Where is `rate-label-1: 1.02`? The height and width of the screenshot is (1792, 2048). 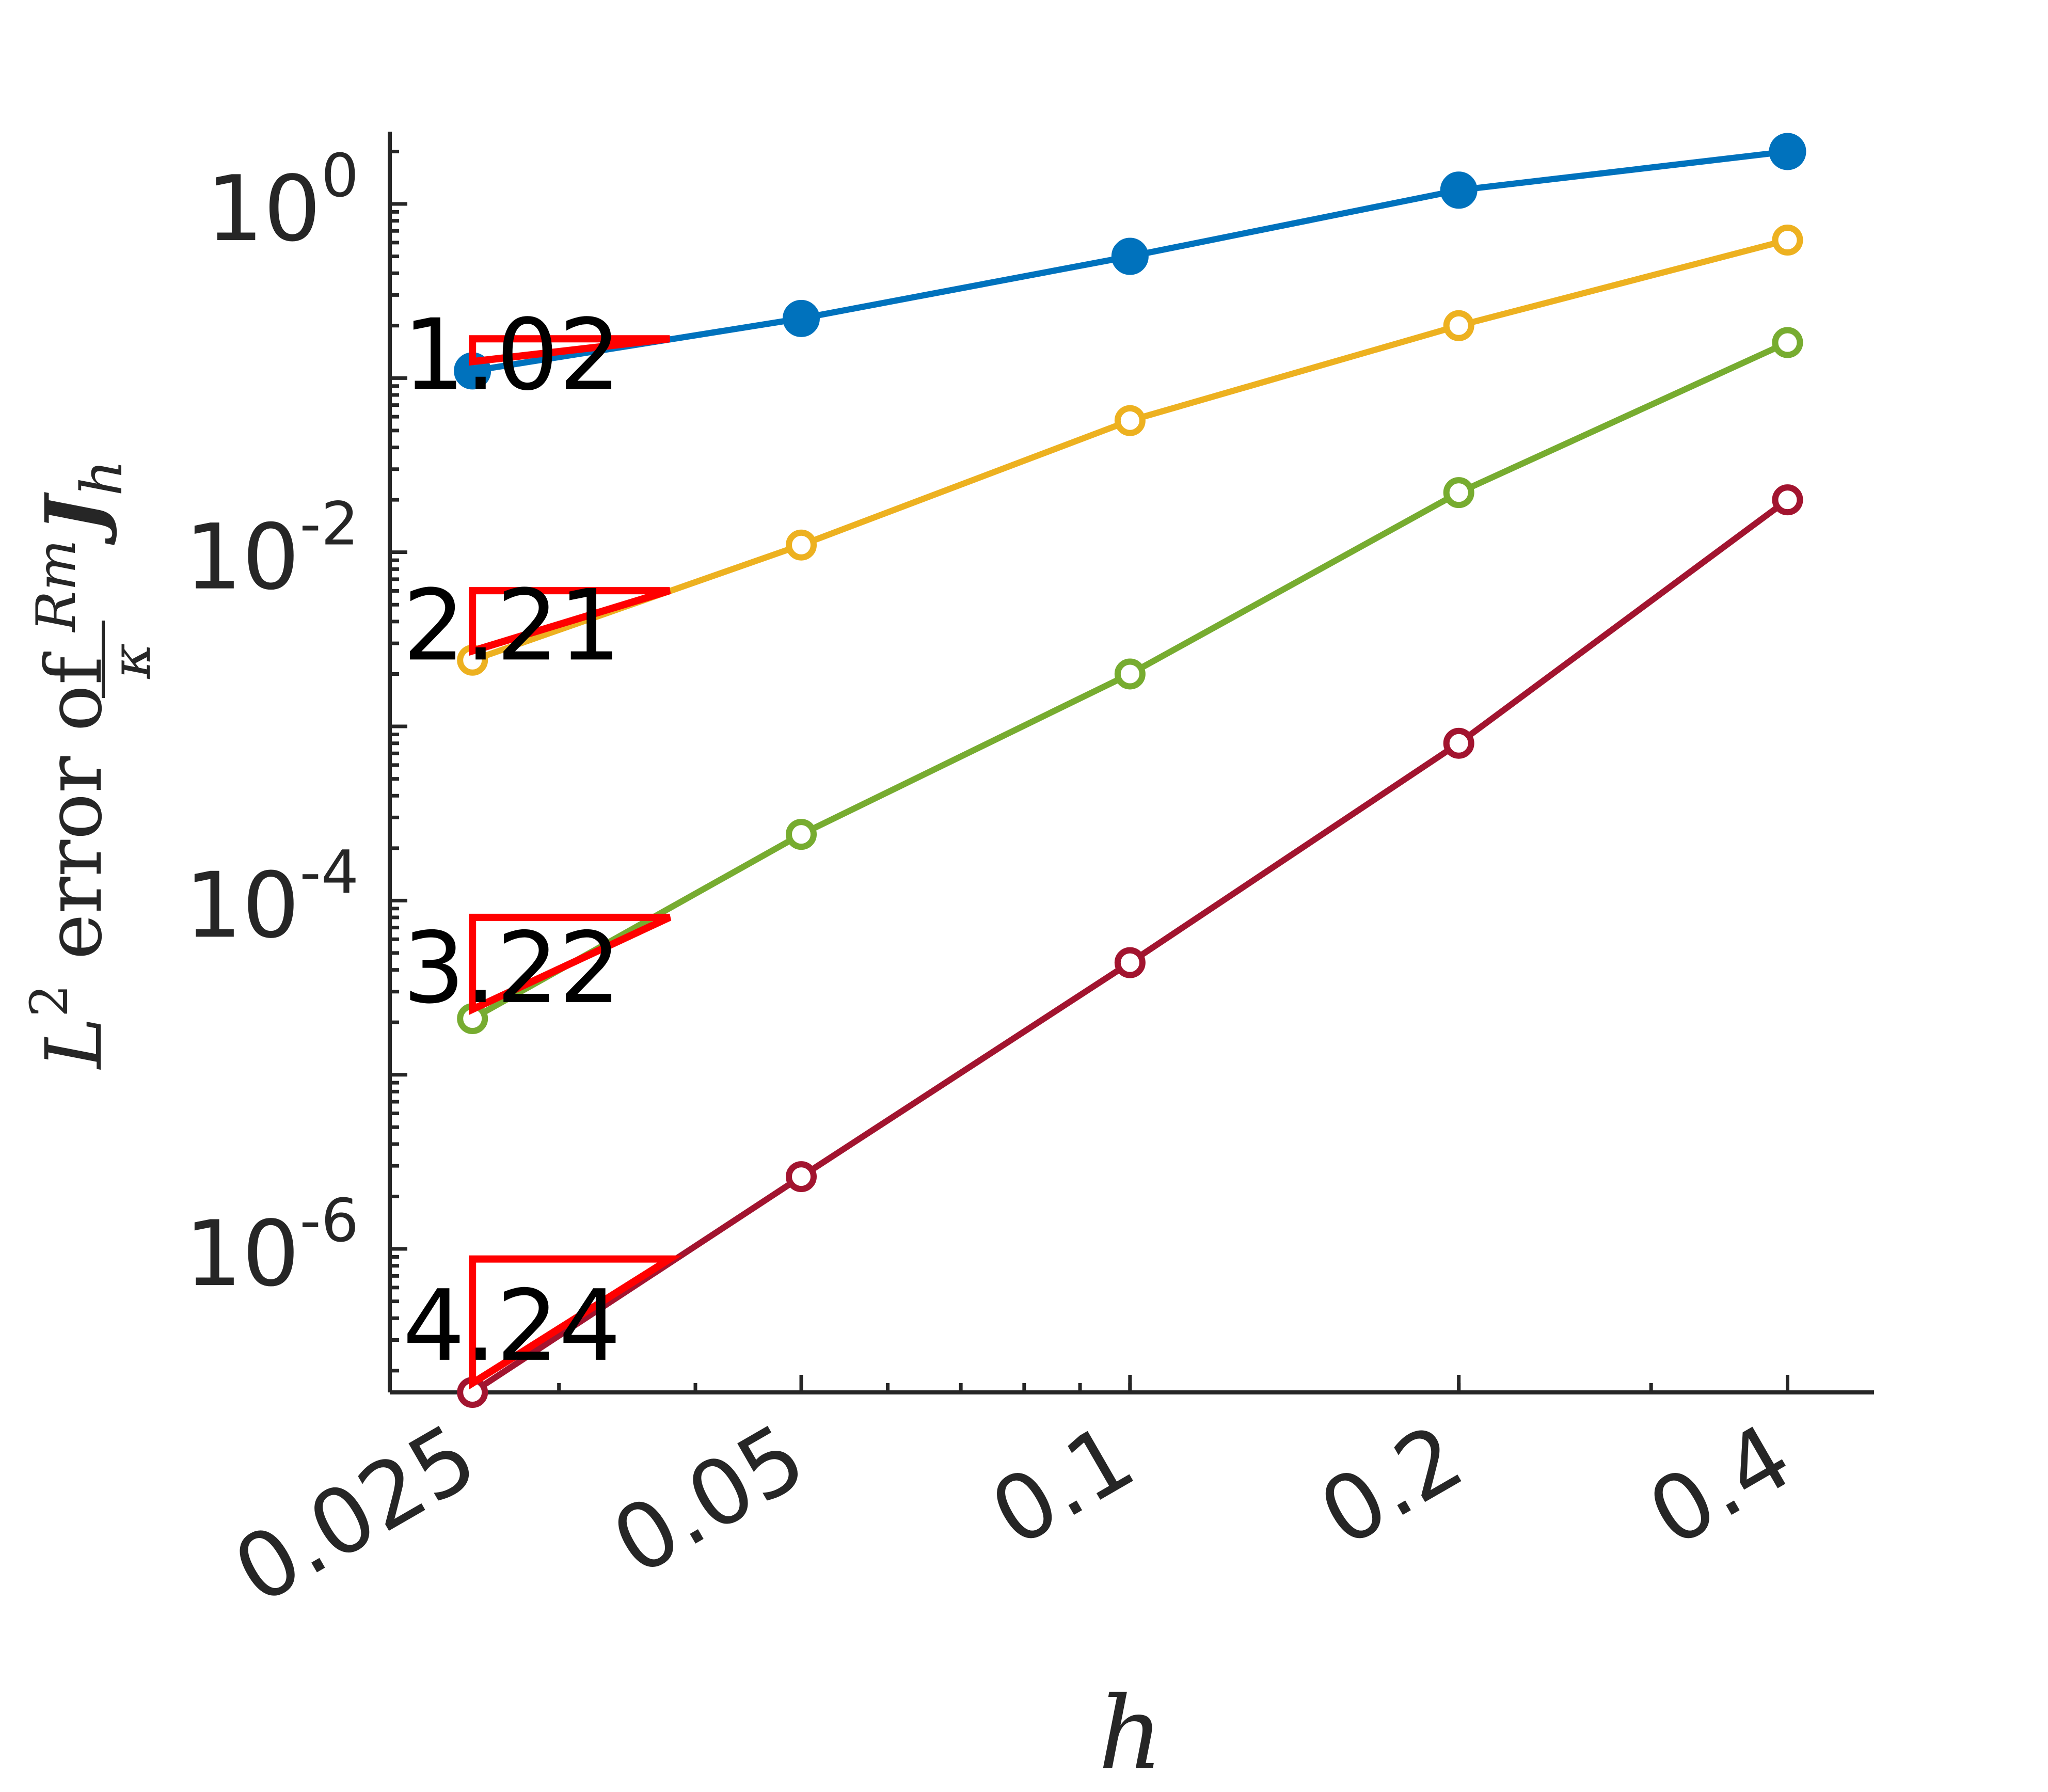
rate-label-1: 1.02 is located at coordinates (512, 355).